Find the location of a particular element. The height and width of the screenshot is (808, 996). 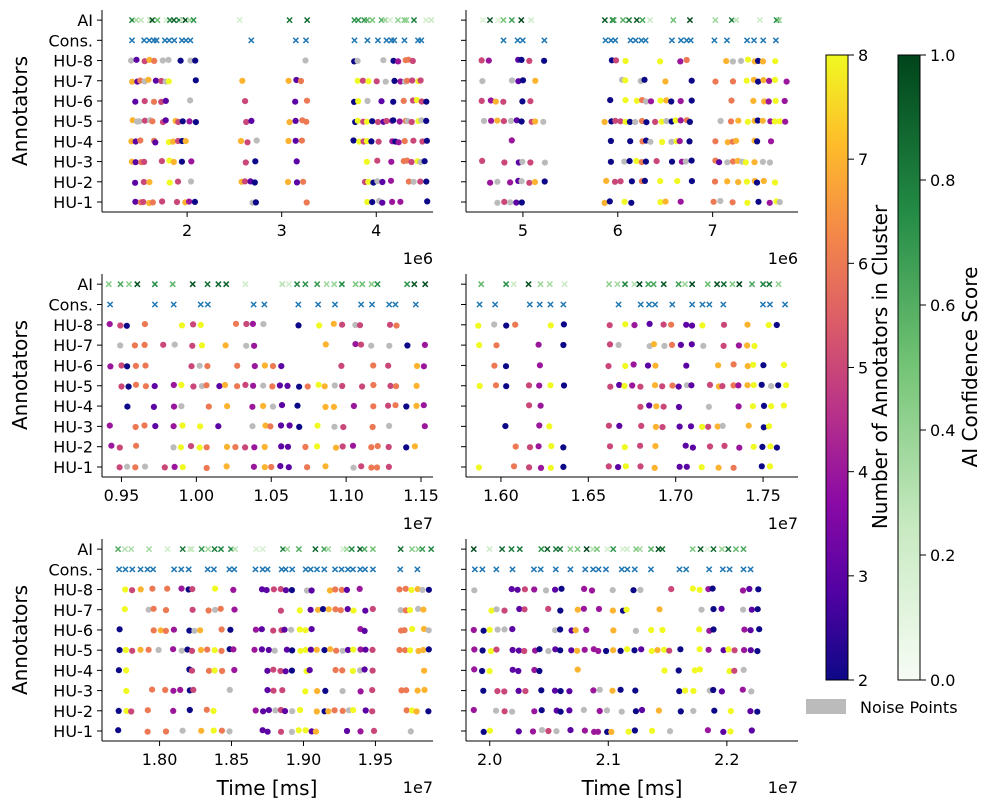

colorbar-ai-tick-1: 0.2 is located at coordinates (942, 555).